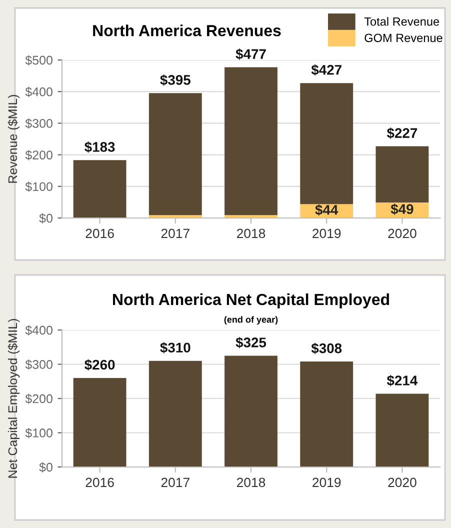 This screenshot has width=451, height=528. Describe the element at coordinates (402, 21) in the screenshot. I see `legend-label: Total Revenue` at that location.